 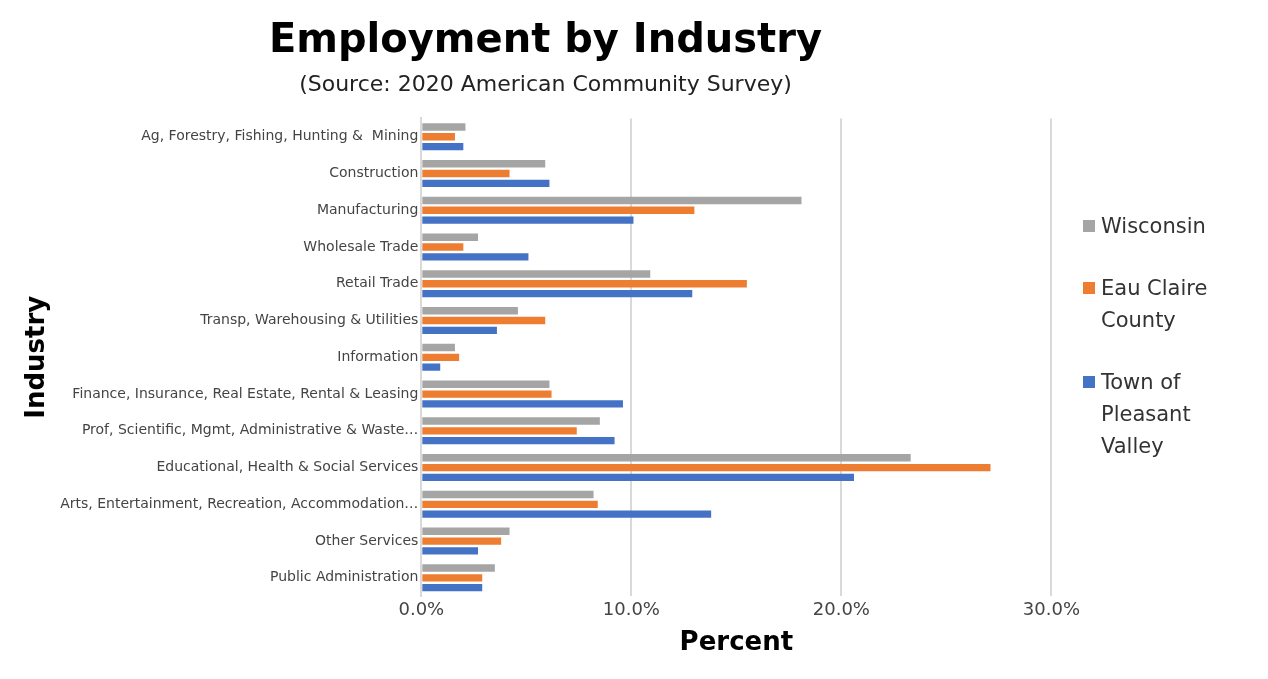 What do you see at coordinates (421, 608) in the screenshot?
I see `x-tick-label: 0.0%` at bounding box center [421, 608].